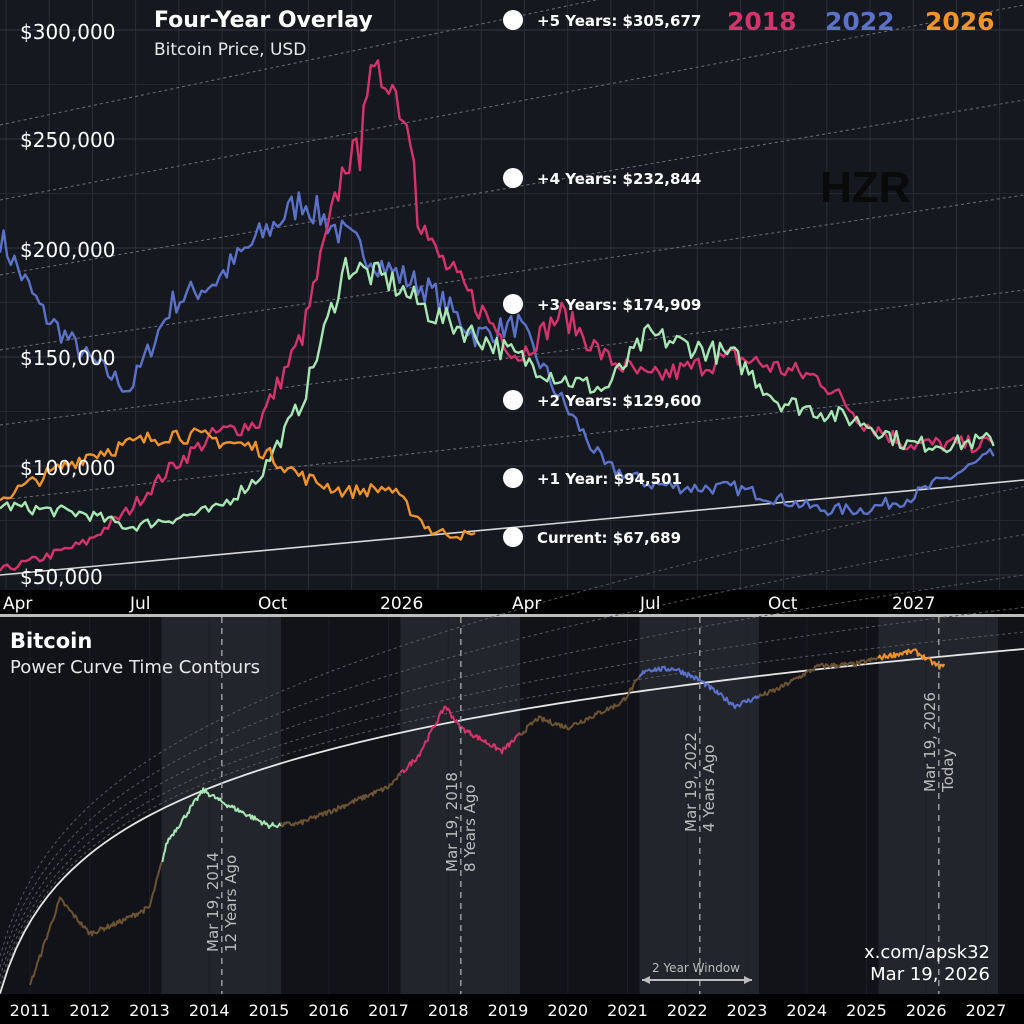  What do you see at coordinates (67, 140) in the screenshot?
I see `y-tick-label: $250,000` at bounding box center [67, 140].